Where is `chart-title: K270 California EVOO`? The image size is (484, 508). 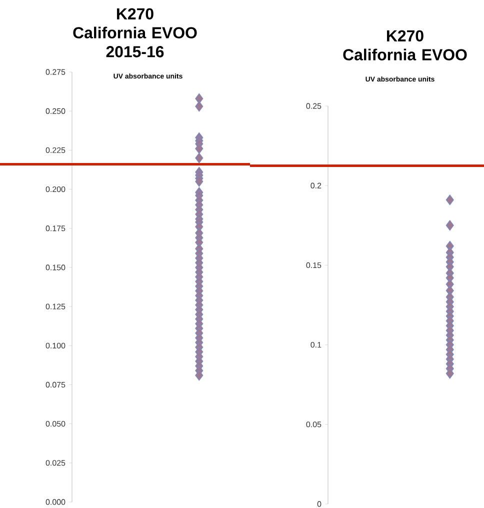 chart-title: K270 California EVOO is located at coordinates (405, 45).